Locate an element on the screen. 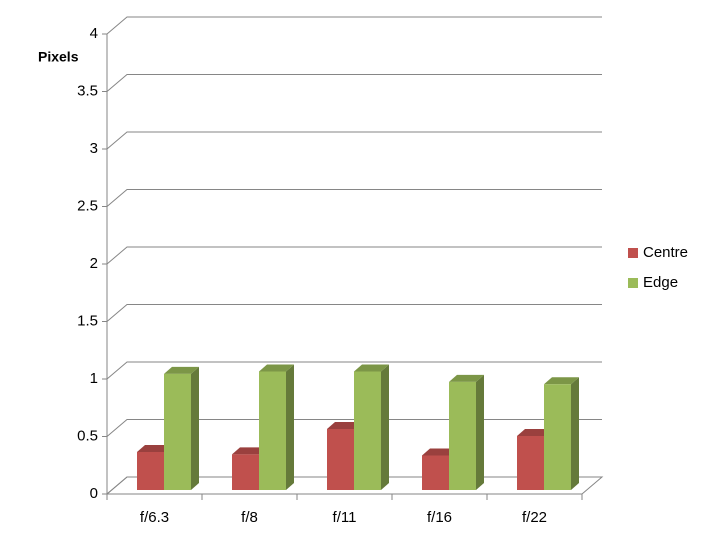 Image resolution: width=701 pixels, height=537 pixels. x-tick-label: f/6.3 is located at coordinates (154, 517).